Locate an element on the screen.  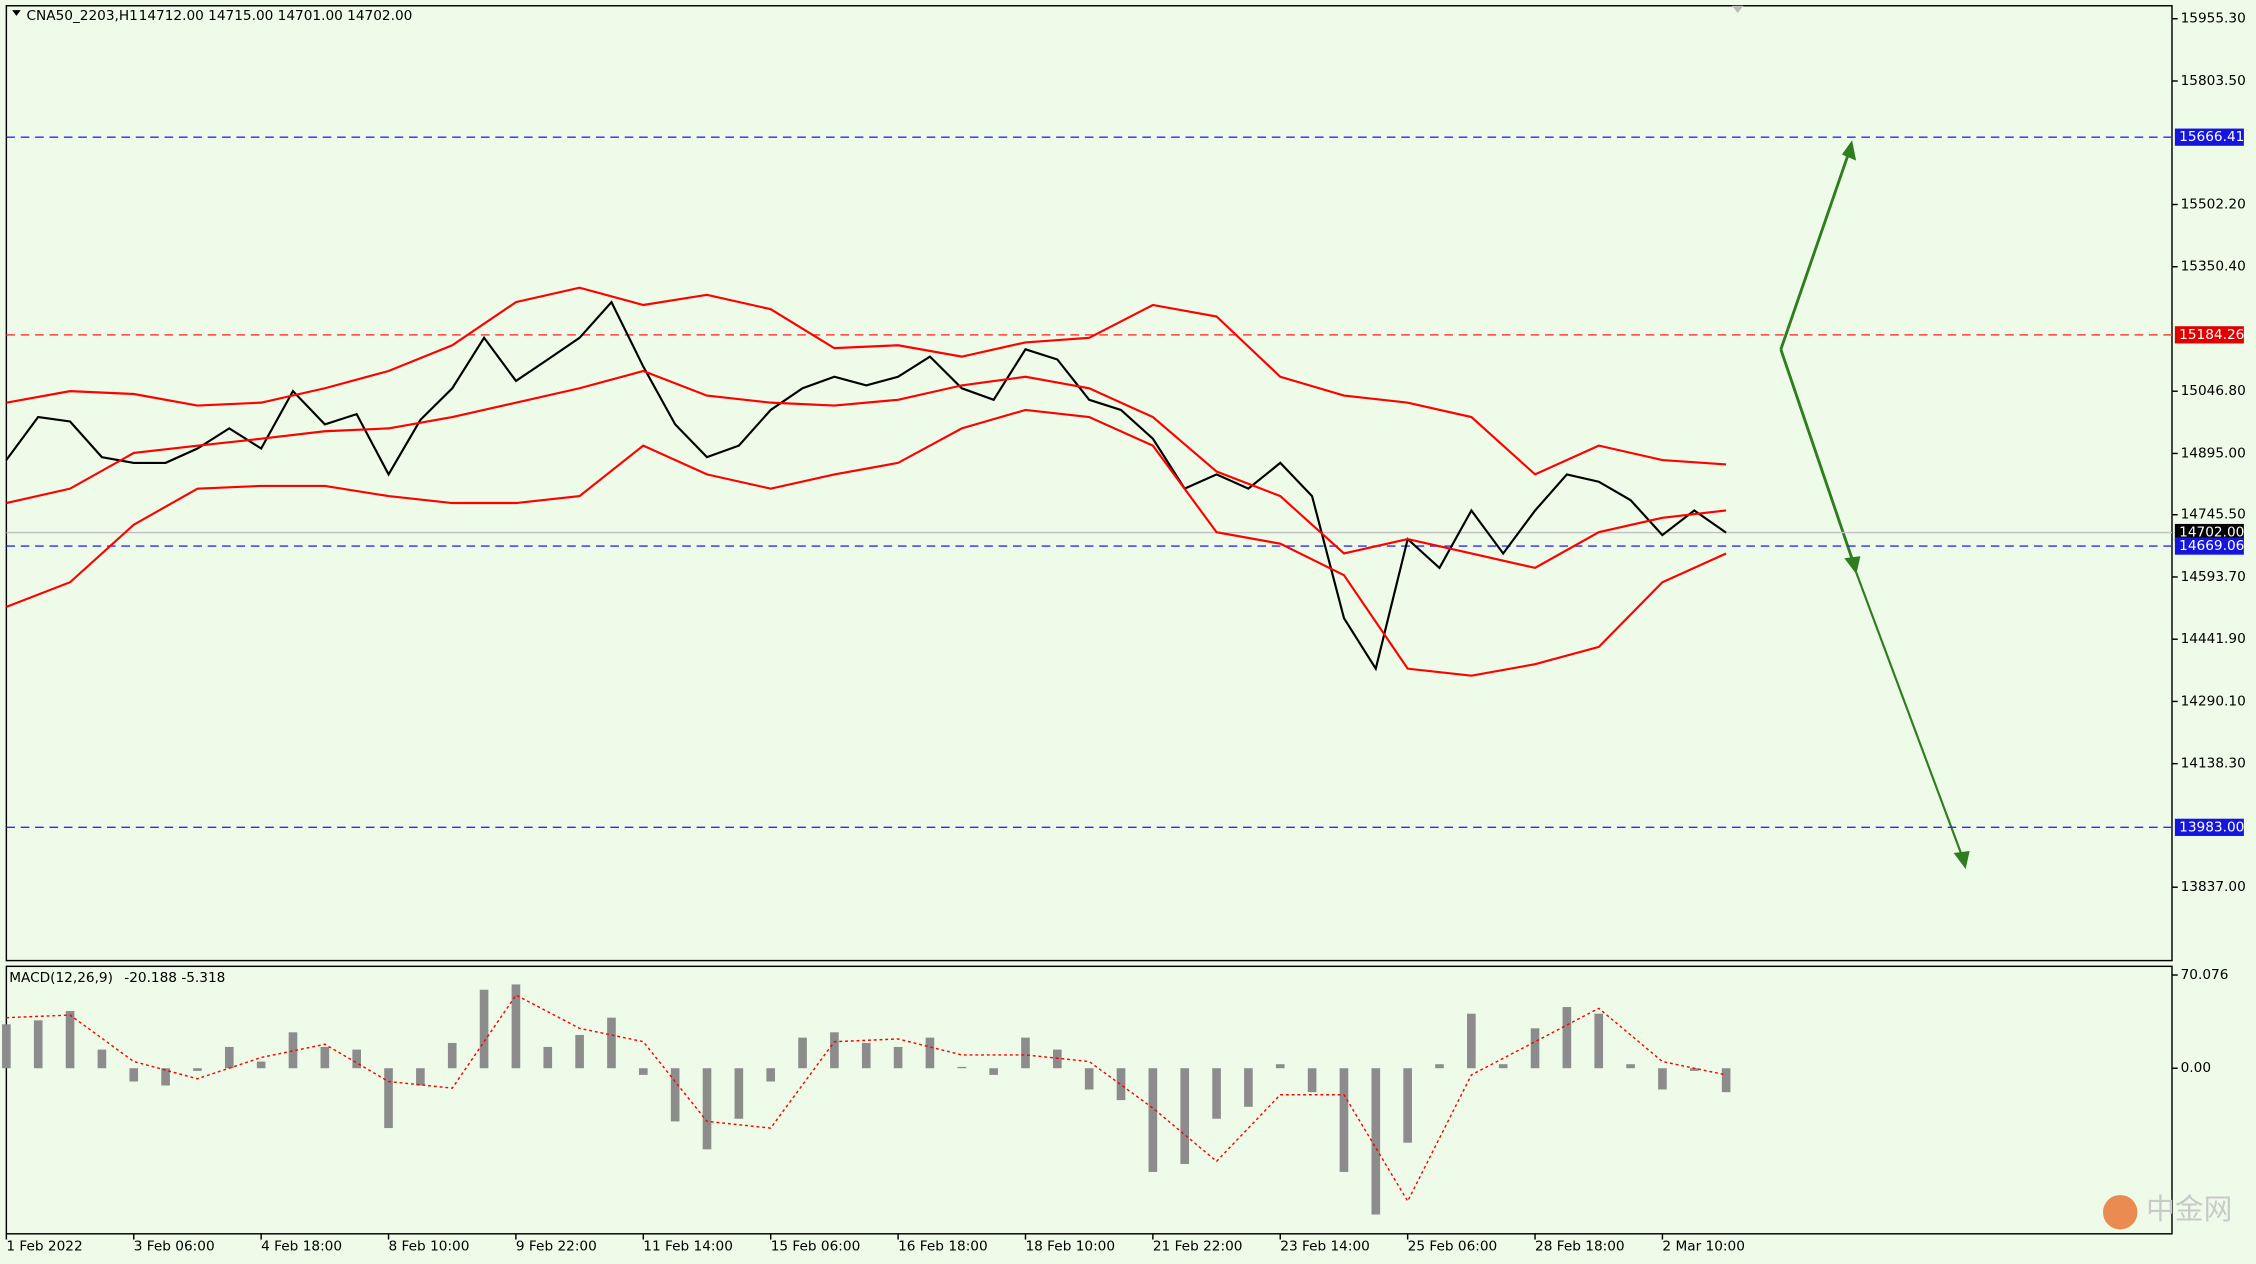
x-tick-label: 23 Feb 14:00 is located at coordinates (1325, 1247).